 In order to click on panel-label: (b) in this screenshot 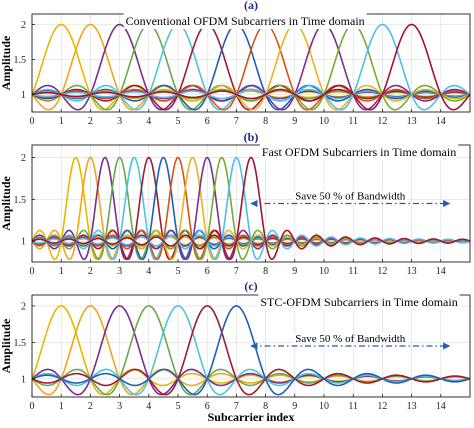, I will do `click(251, 137)`.